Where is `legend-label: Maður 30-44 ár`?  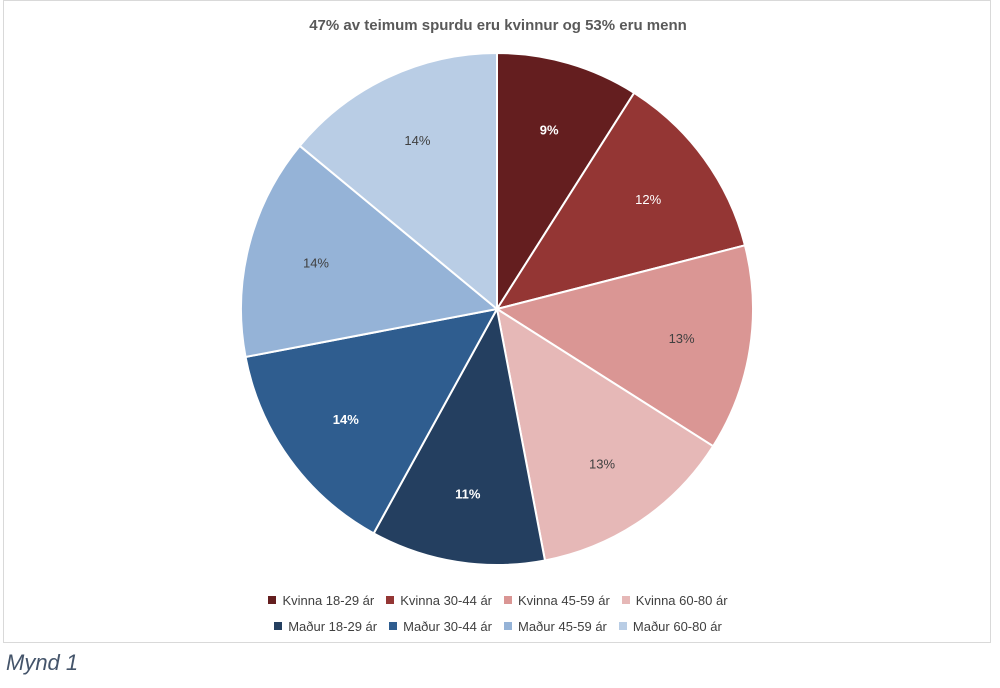 legend-label: Maður 30-44 ár is located at coordinates (447, 626).